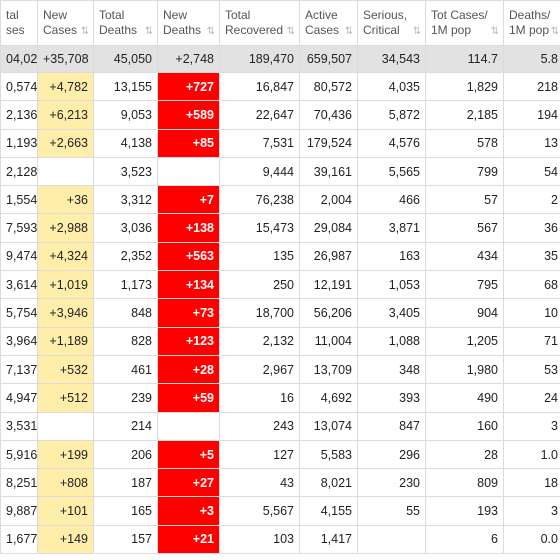  What do you see at coordinates (188, 200) in the screenshot?
I see `table-cell: +7` at bounding box center [188, 200].